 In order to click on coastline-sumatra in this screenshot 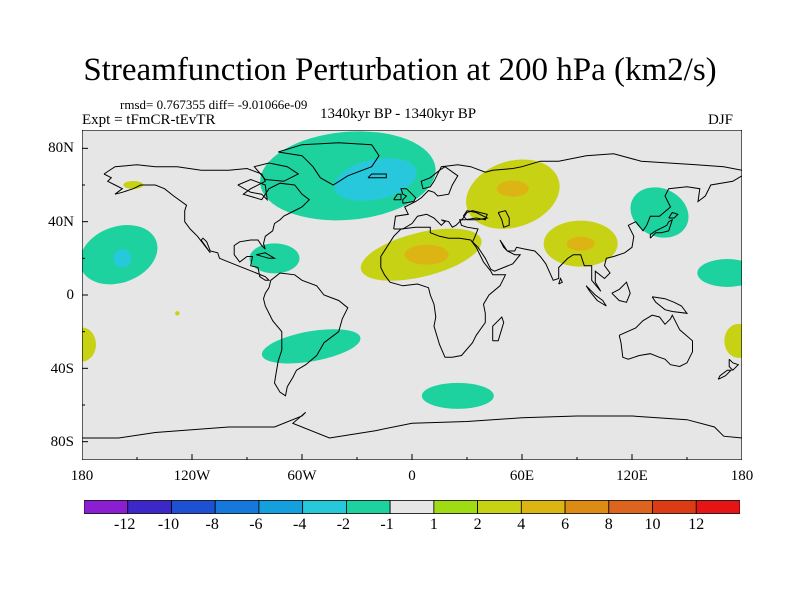, I will do `click(596, 296)`.